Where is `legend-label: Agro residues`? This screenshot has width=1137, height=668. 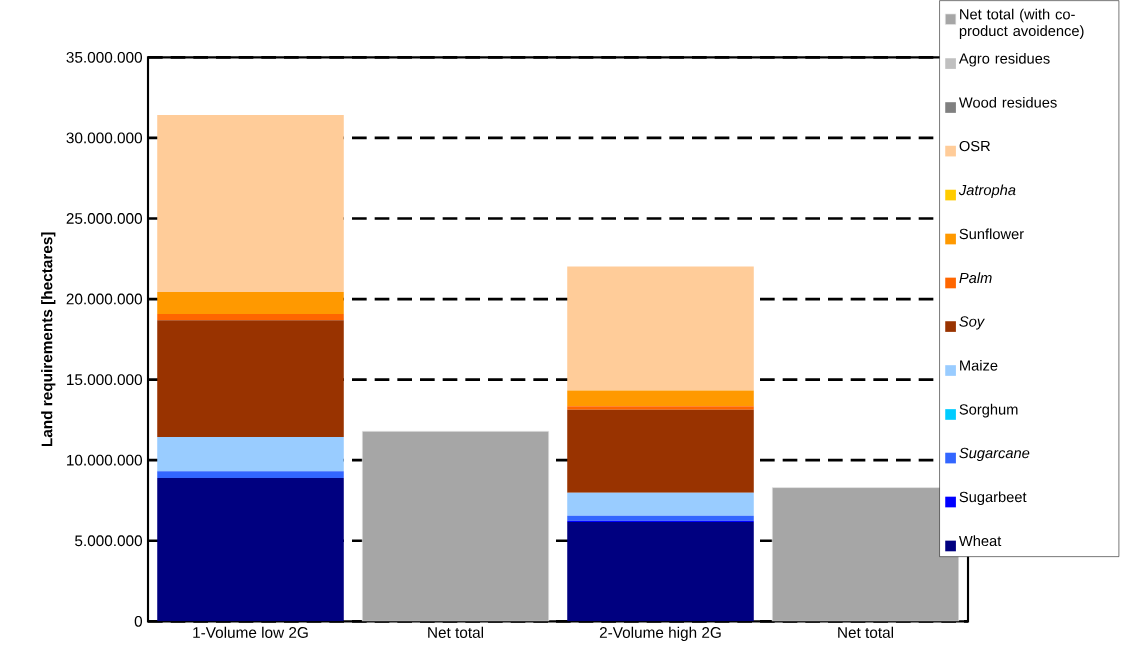
legend-label: Agro residues is located at coordinates (1004, 59).